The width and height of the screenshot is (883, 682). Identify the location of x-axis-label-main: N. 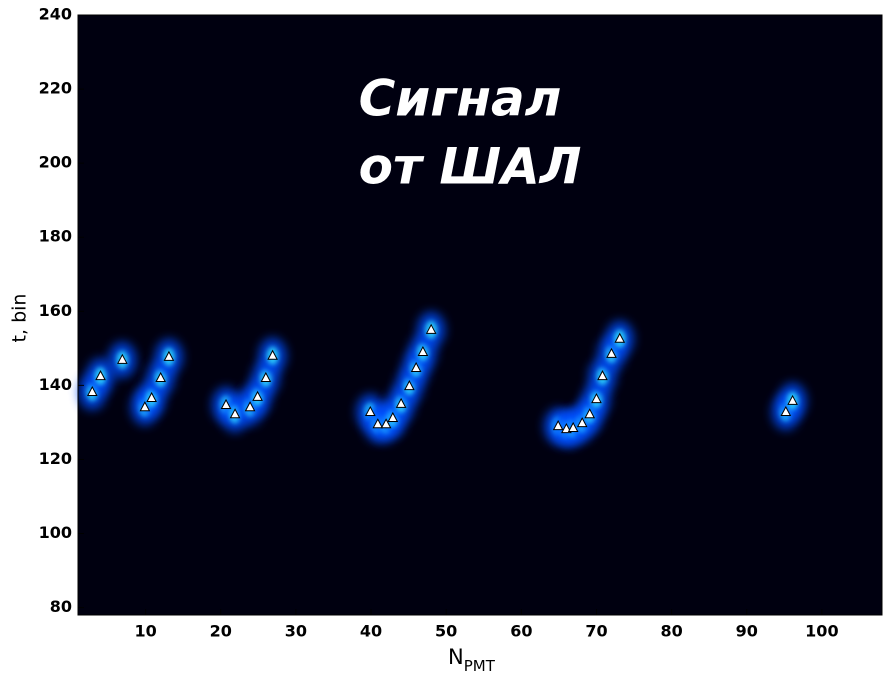
(456, 657).